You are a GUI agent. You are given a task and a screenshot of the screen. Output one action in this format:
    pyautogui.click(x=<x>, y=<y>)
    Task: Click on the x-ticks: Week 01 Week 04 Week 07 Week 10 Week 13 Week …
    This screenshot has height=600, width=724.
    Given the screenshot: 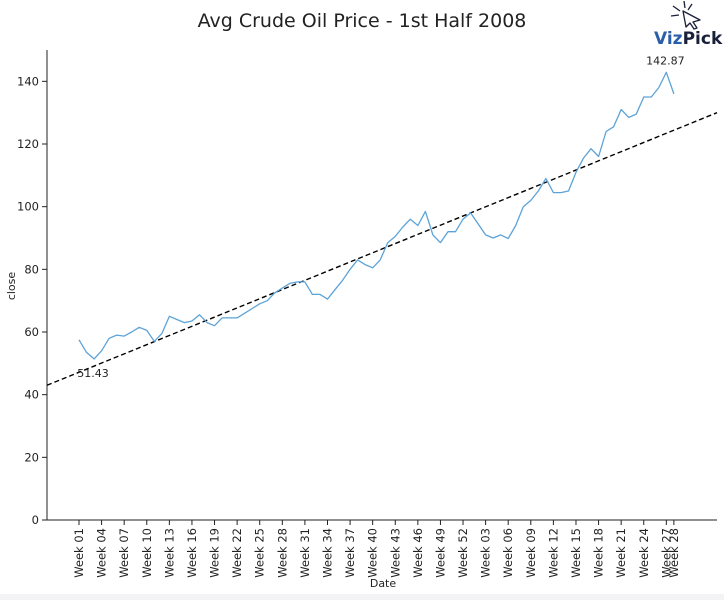 What is the action you would take?
    pyautogui.click(x=376, y=549)
    